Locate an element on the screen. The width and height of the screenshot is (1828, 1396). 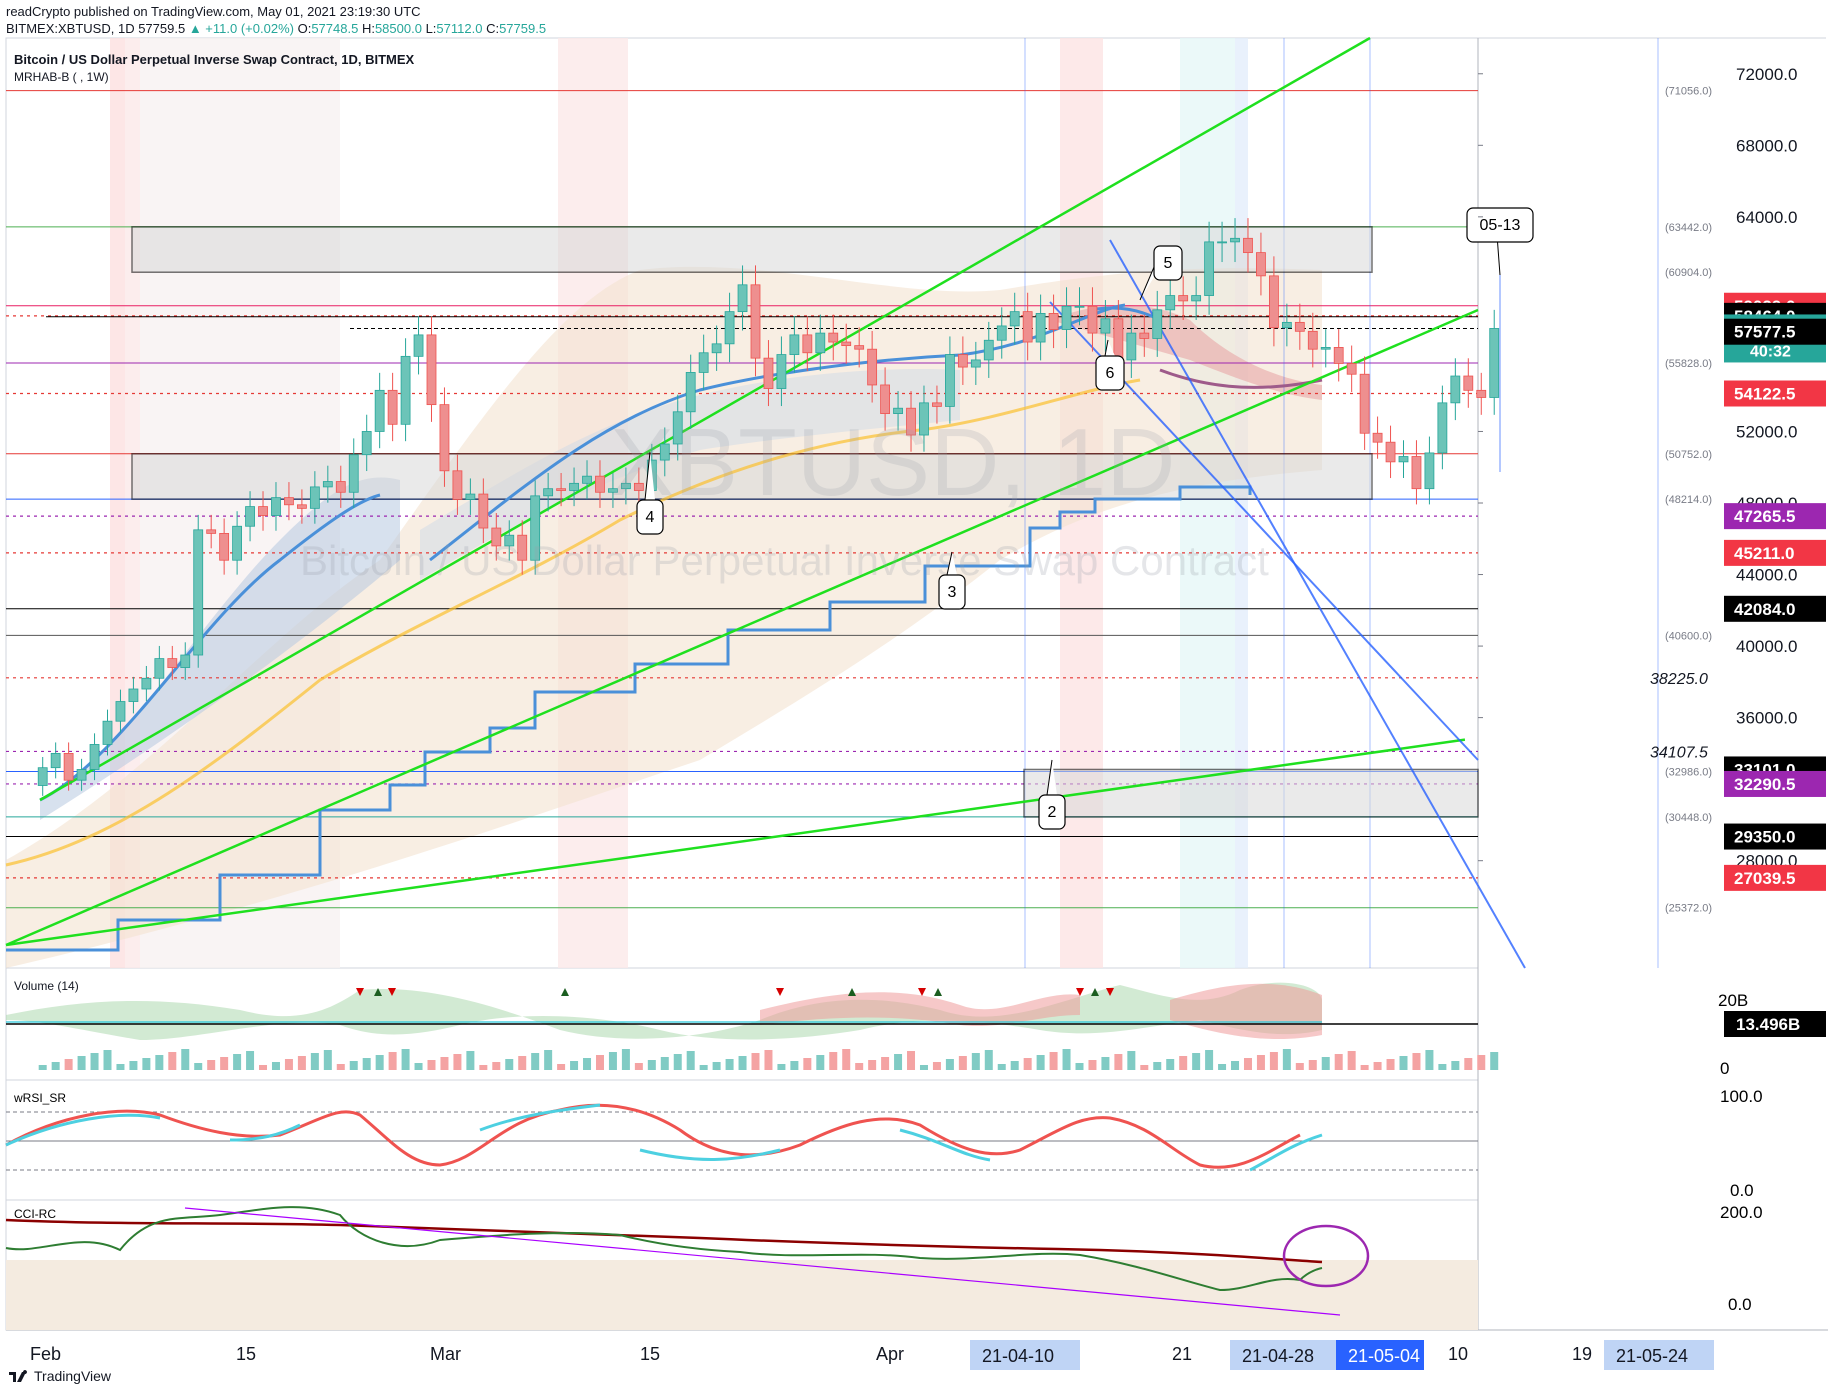
callout-6-box is located at coordinates (1110, 373).